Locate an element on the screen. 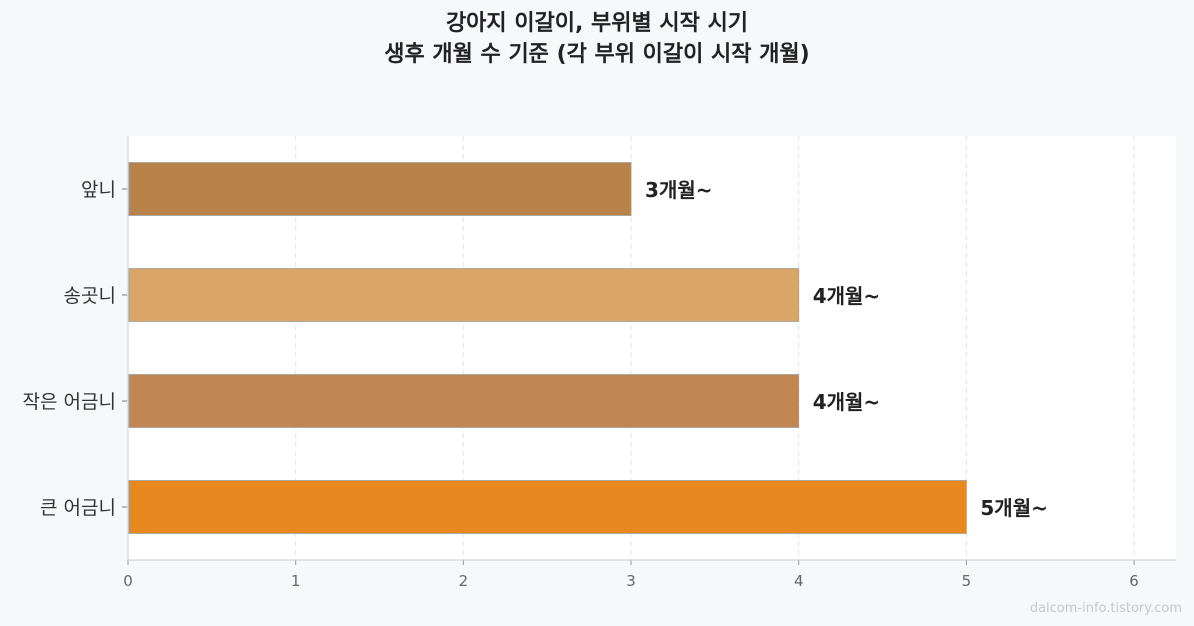 Image resolution: width=1194 pixels, height=626 pixels. y-category-label: 큰 어금니 is located at coordinates (78, 508).